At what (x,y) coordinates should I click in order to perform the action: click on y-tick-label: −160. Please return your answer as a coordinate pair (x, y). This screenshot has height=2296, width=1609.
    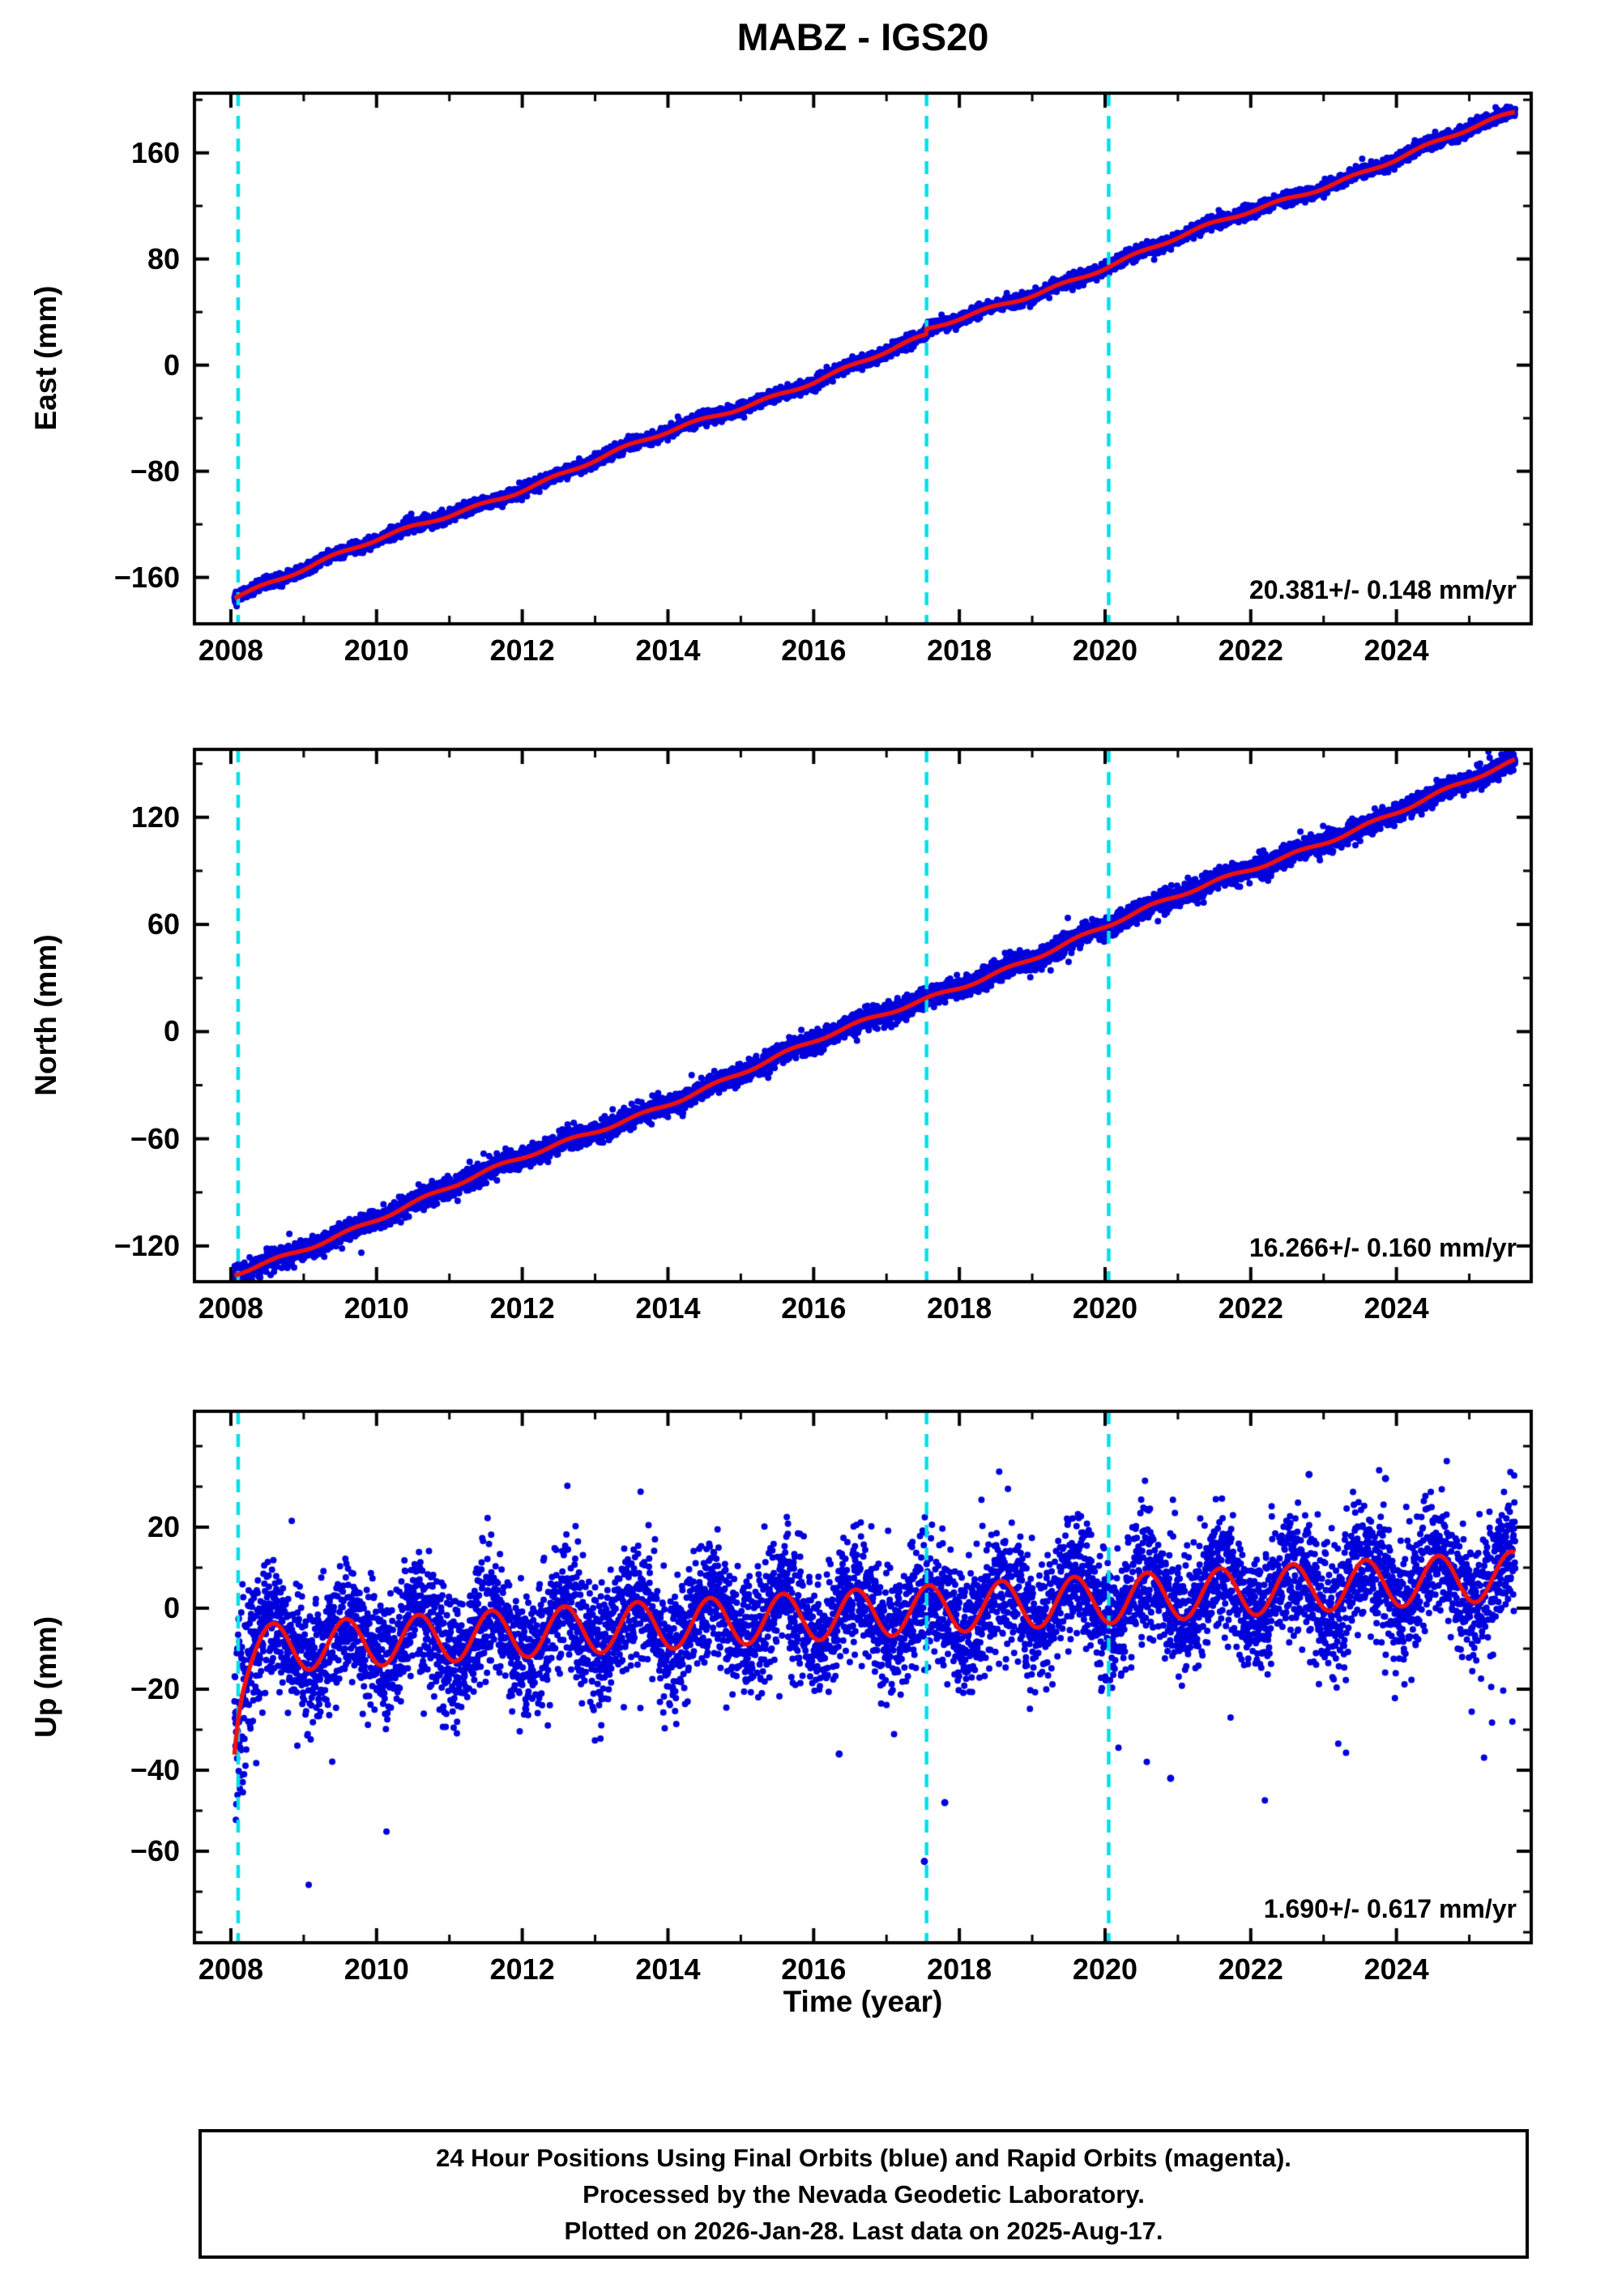
    Looking at the image, I should click on (146, 577).